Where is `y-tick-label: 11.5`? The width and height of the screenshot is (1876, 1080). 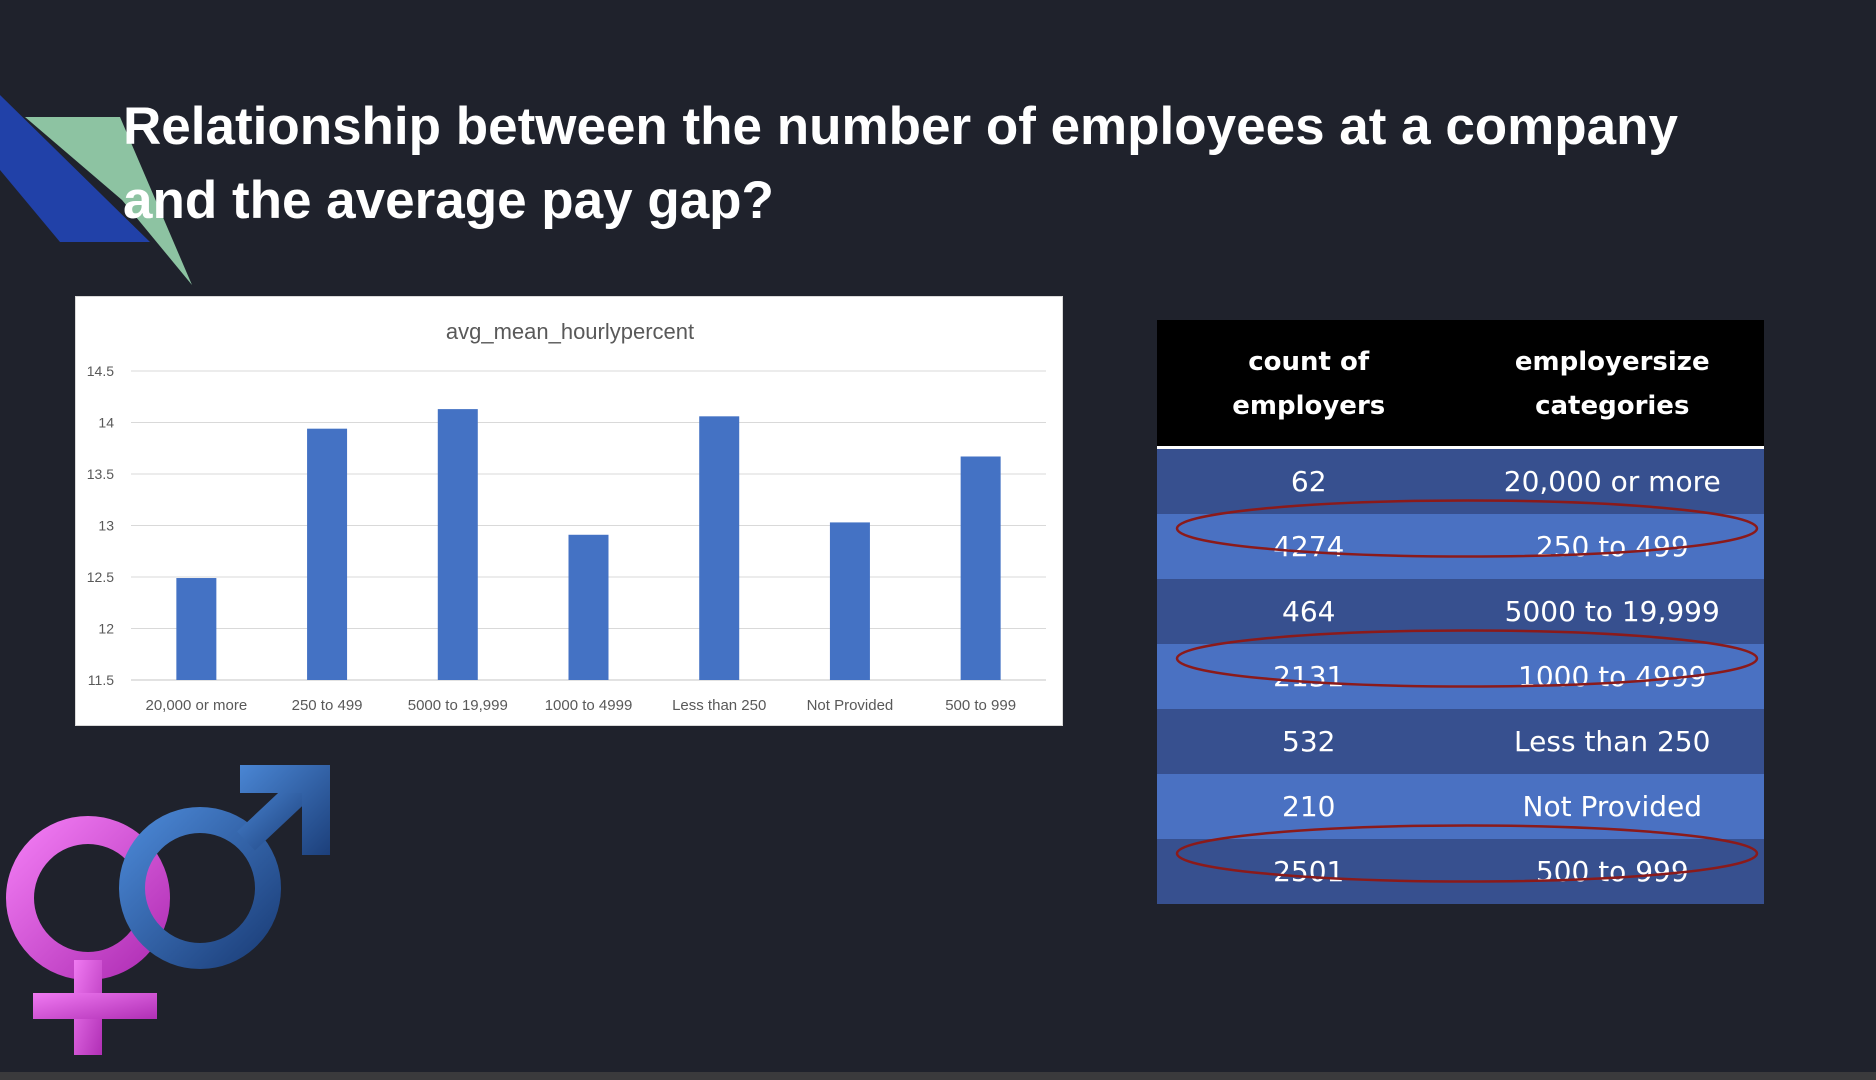
y-tick-label: 11.5 is located at coordinates (101, 680).